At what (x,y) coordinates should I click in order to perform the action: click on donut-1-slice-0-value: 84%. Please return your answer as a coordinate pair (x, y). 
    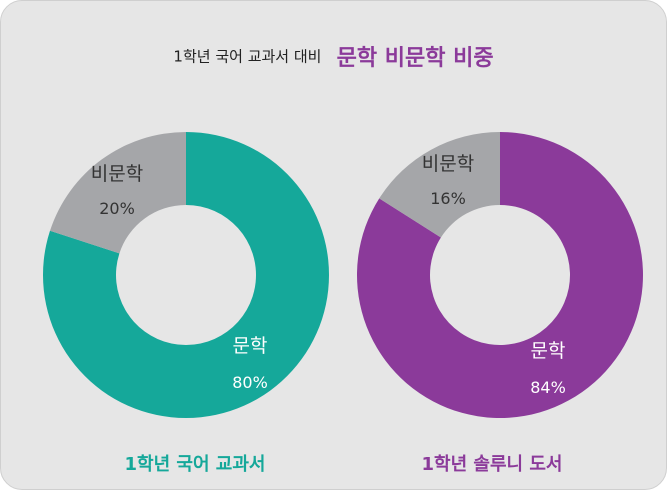
    Looking at the image, I should click on (548, 387).